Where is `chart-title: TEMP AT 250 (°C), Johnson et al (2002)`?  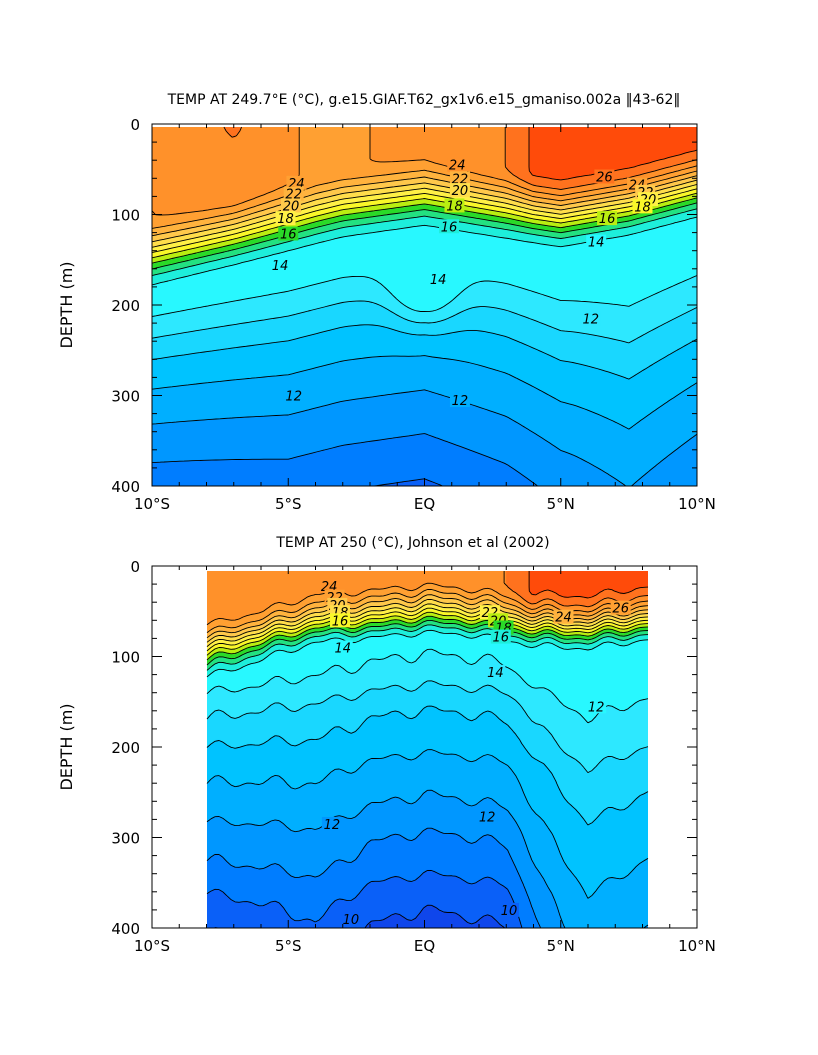 chart-title: TEMP AT 250 (°C), Johnson et al (2002) is located at coordinates (412, 543).